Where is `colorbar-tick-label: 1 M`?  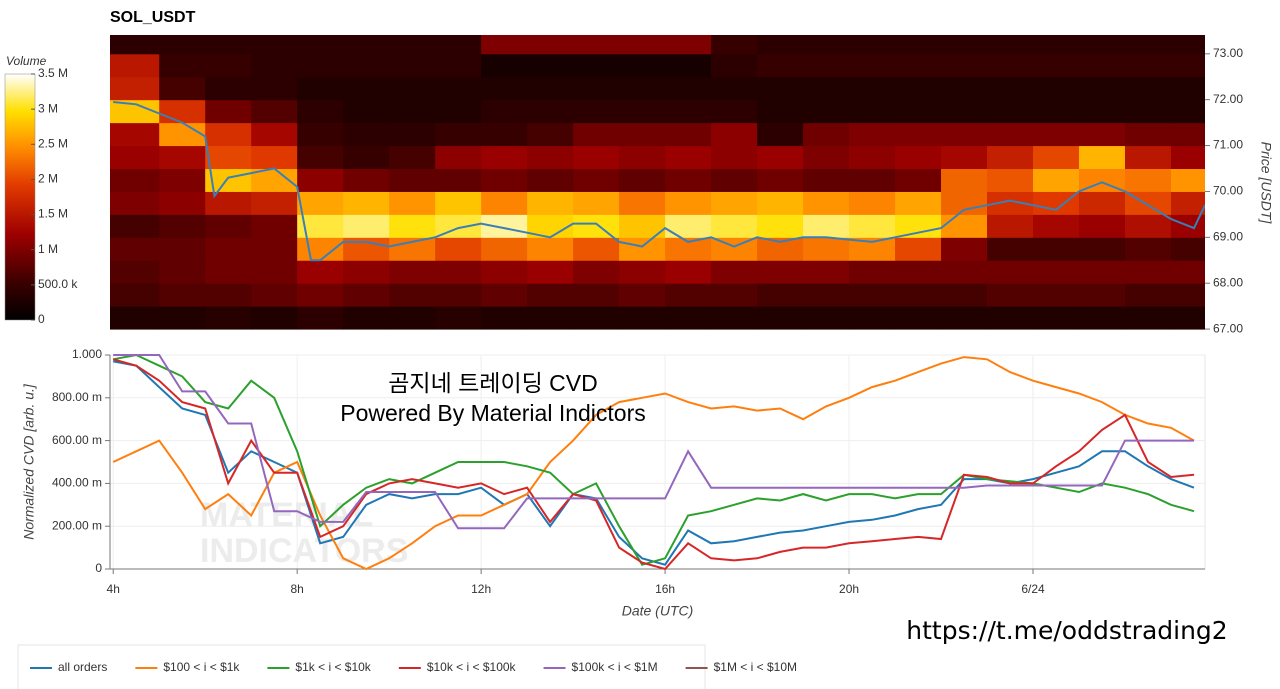
colorbar-tick-label: 1 M is located at coordinates (48, 249).